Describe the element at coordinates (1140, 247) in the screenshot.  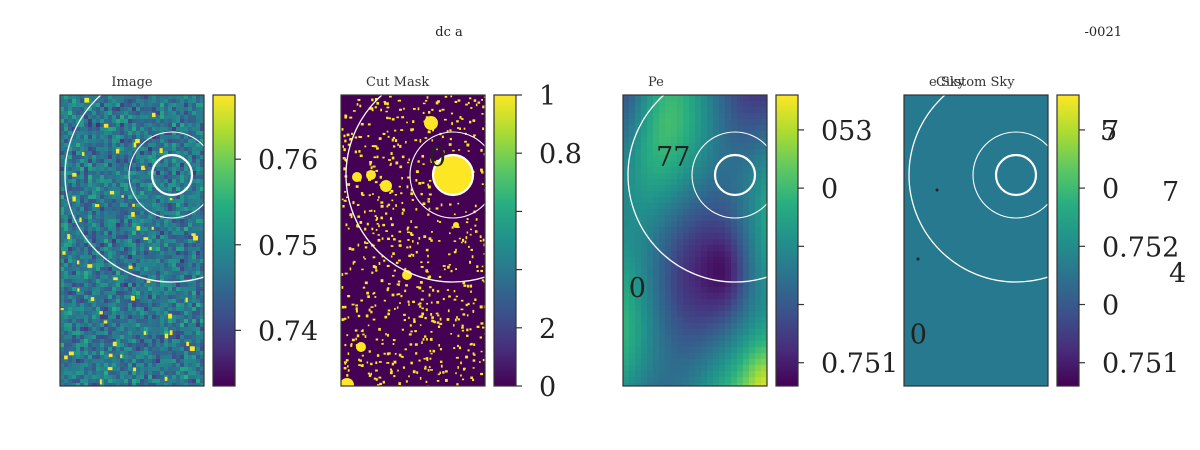
I see `colorbar-tick-label: 0.752` at that location.